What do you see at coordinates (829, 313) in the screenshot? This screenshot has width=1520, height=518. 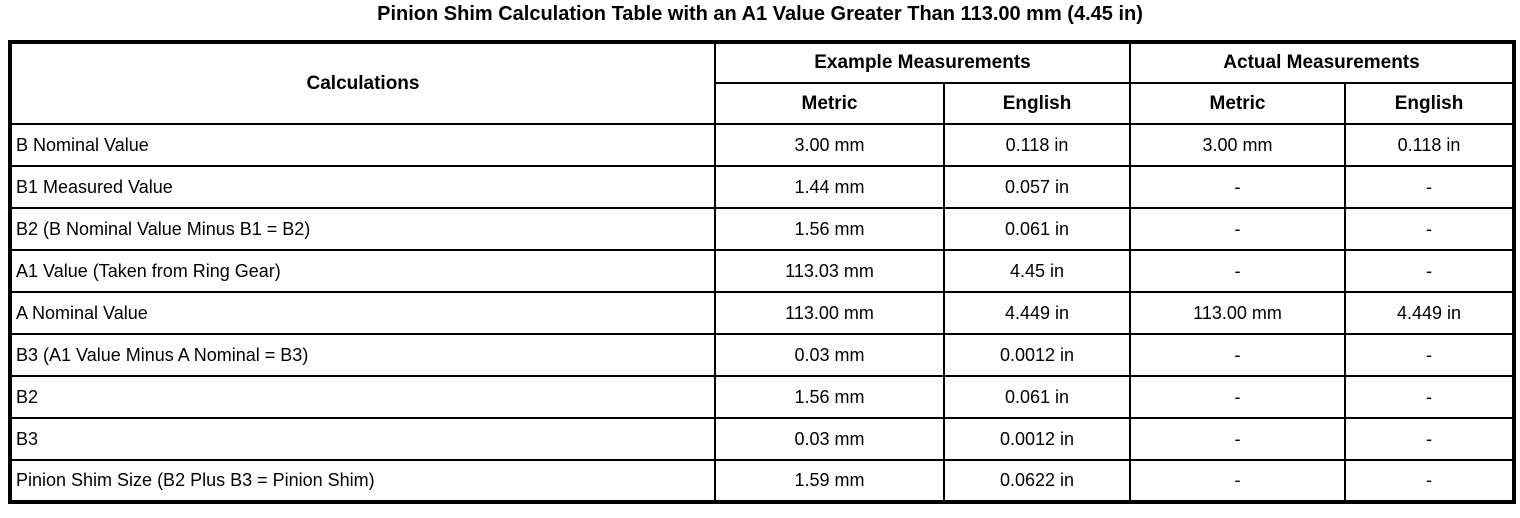 I see `example-metric-value: 113.00 mm` at bounding box center [829, 313].